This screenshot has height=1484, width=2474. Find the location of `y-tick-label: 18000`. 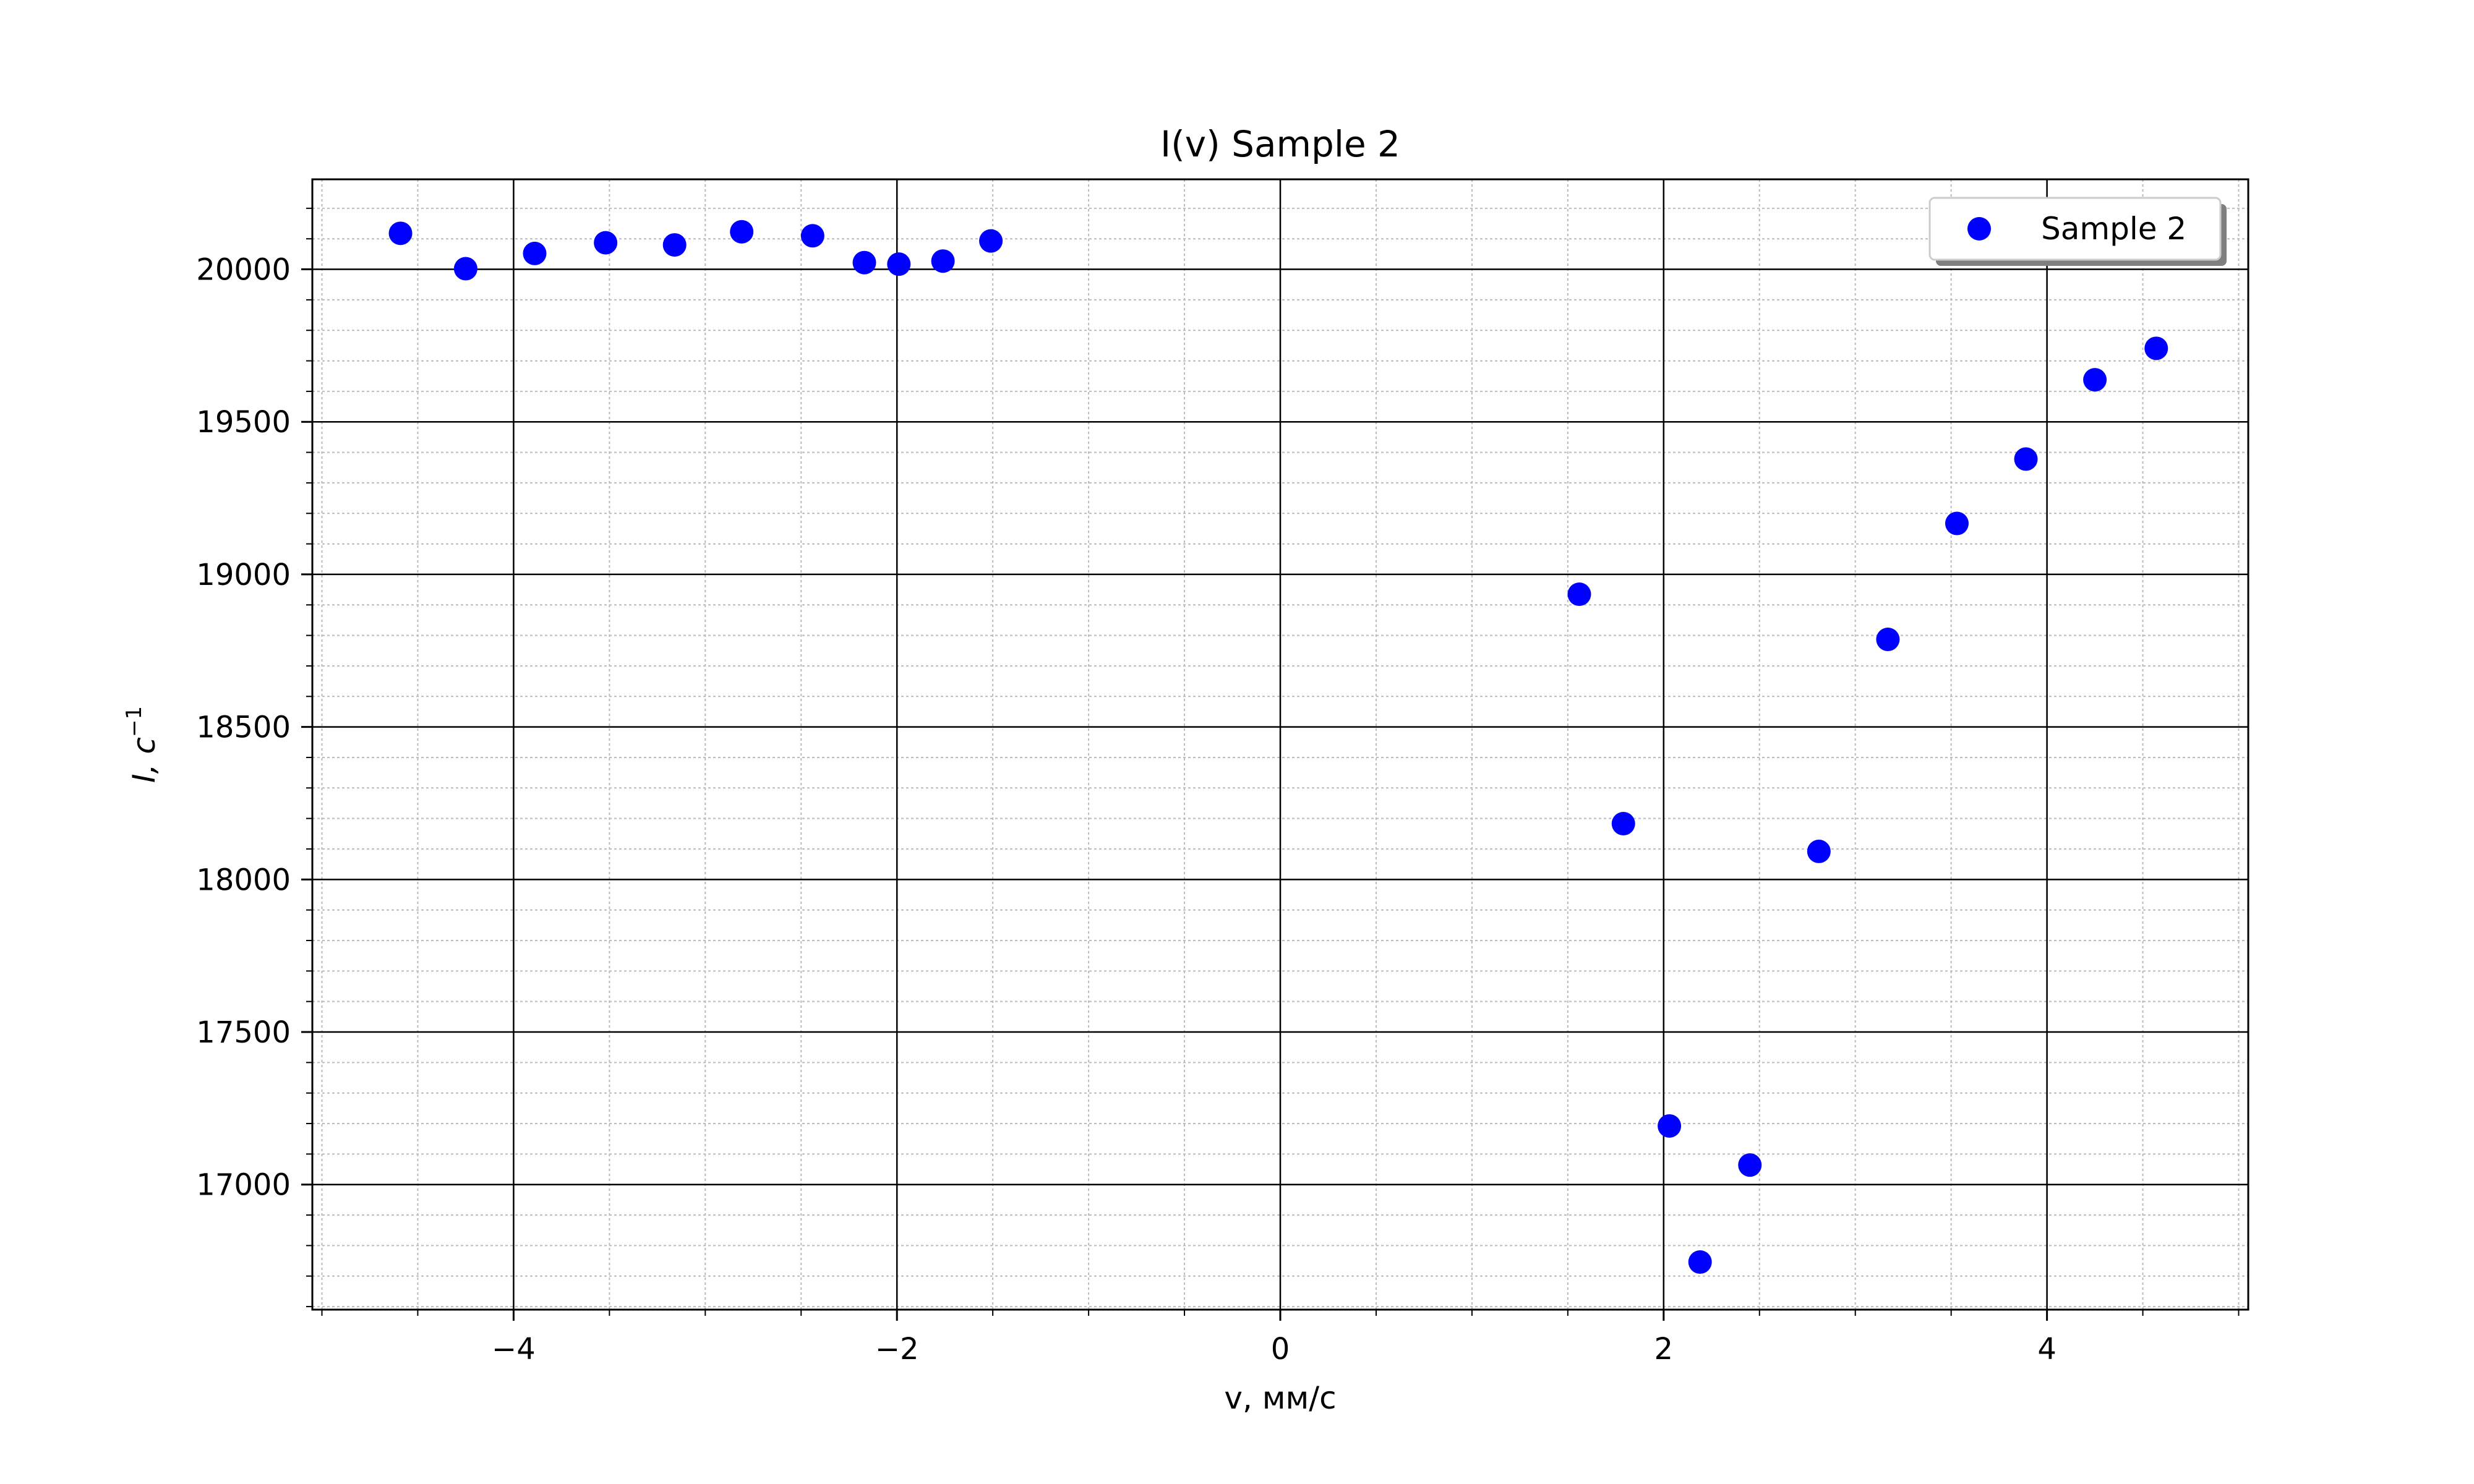

y-tick-label: 18000 is located at coordinates (243, 880).